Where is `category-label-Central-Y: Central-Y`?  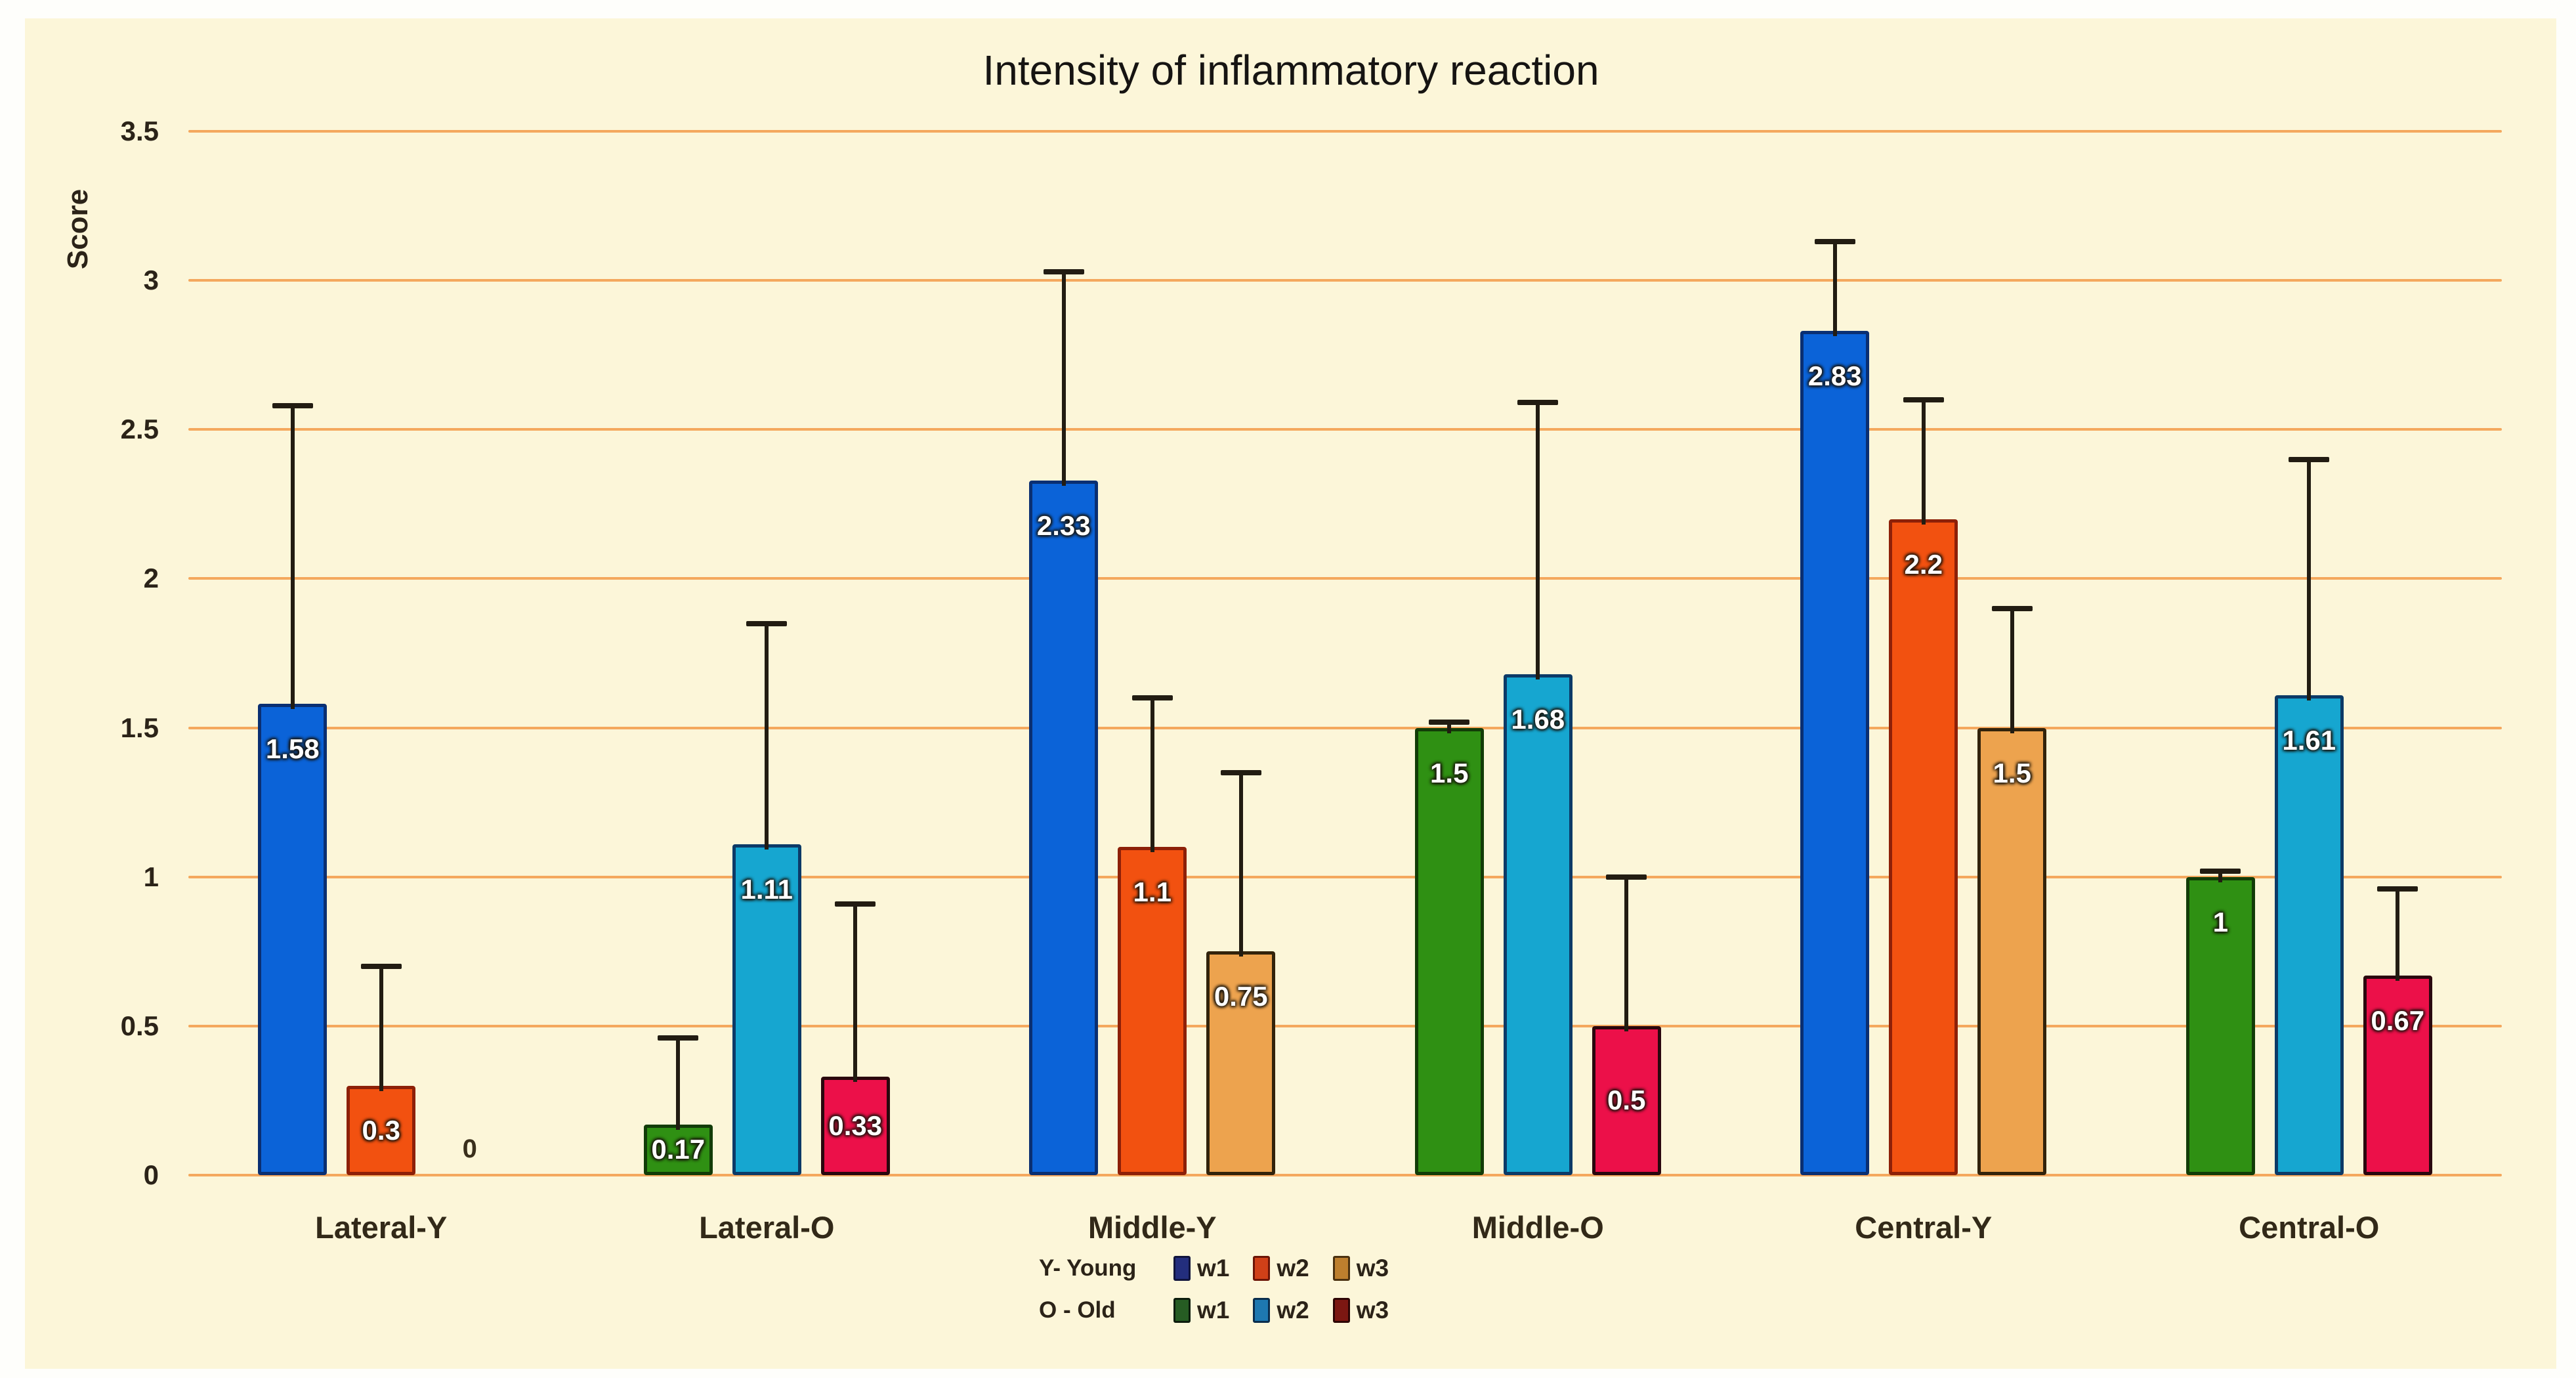 category-label-Central-Y: Central-Y is located at coordinates (1924, 1227).